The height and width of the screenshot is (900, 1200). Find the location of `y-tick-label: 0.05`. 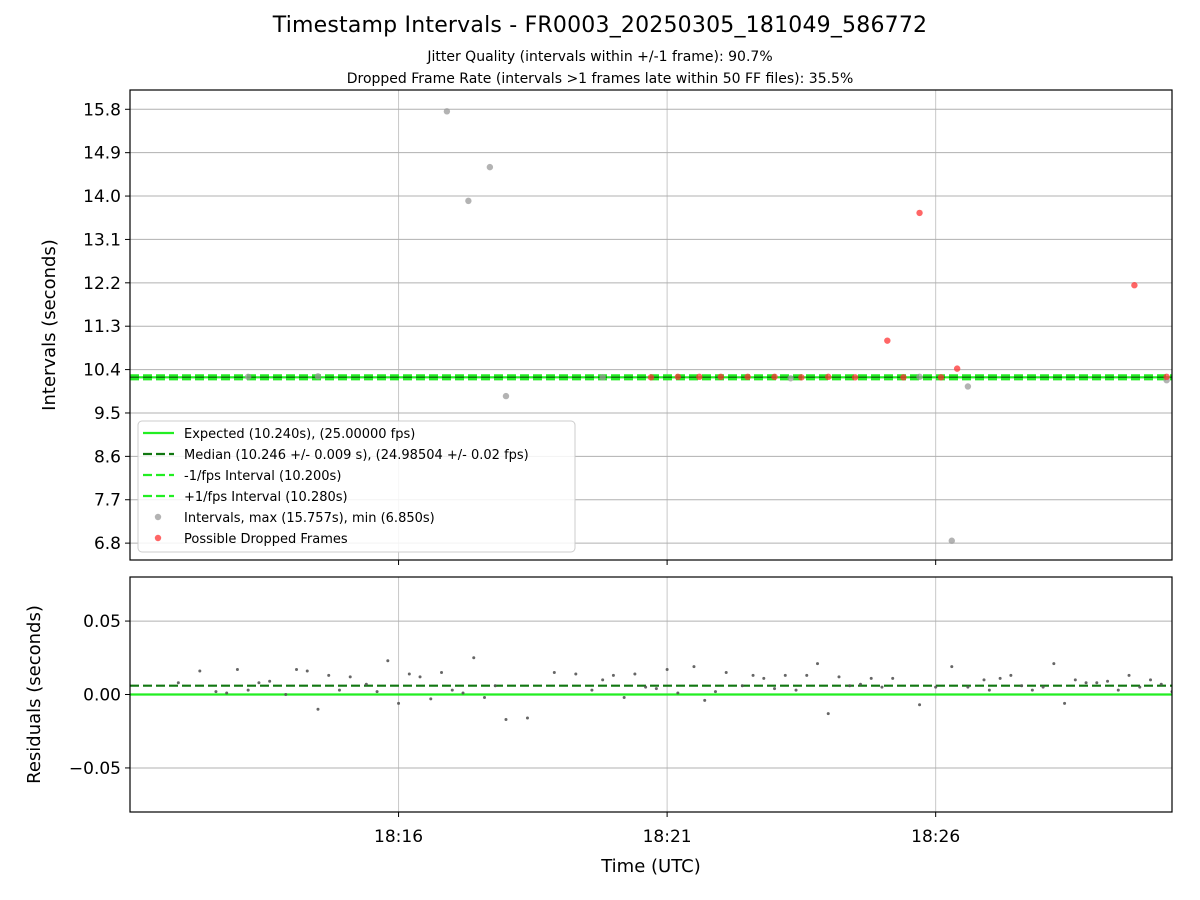

y-tick-label: 0.05 is located at coordinates (102, 622).